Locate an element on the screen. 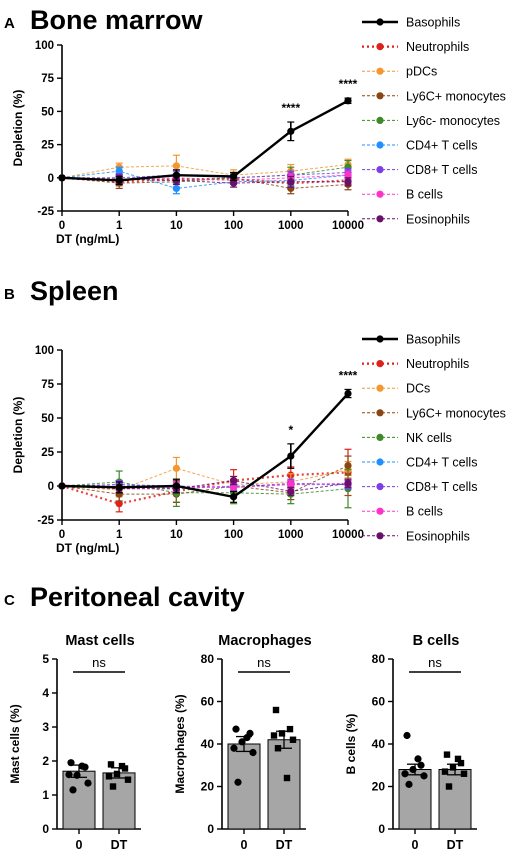  y-tick-label: 3 is located at coordinates (45, 727).